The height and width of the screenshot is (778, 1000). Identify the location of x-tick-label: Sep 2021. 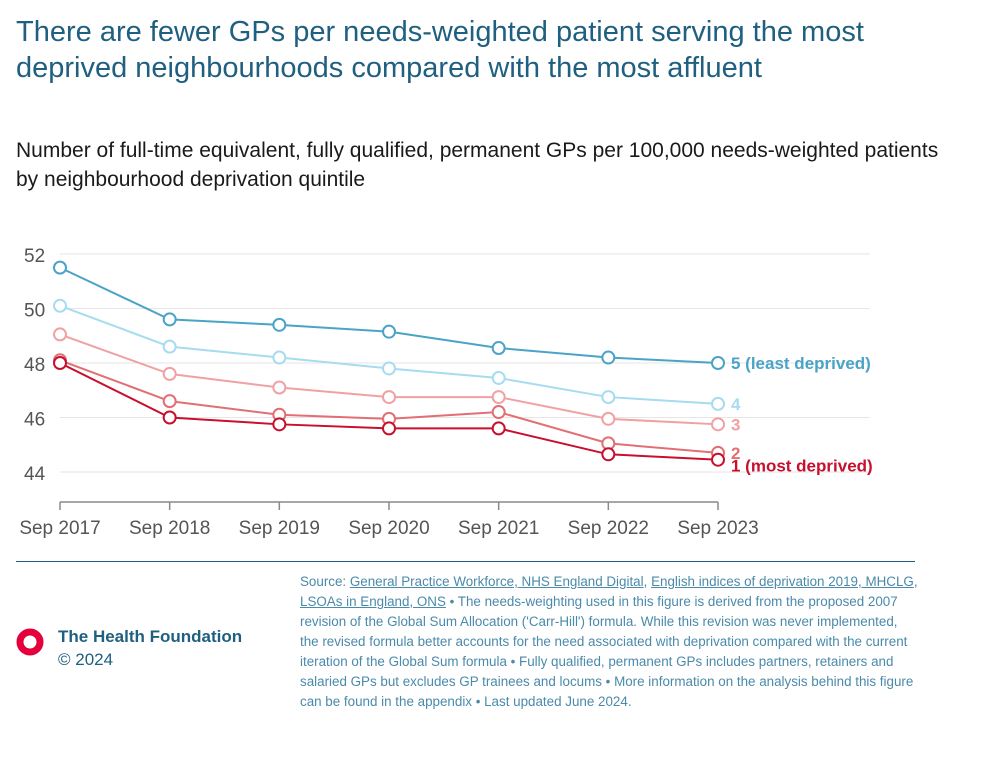
(498, 528).